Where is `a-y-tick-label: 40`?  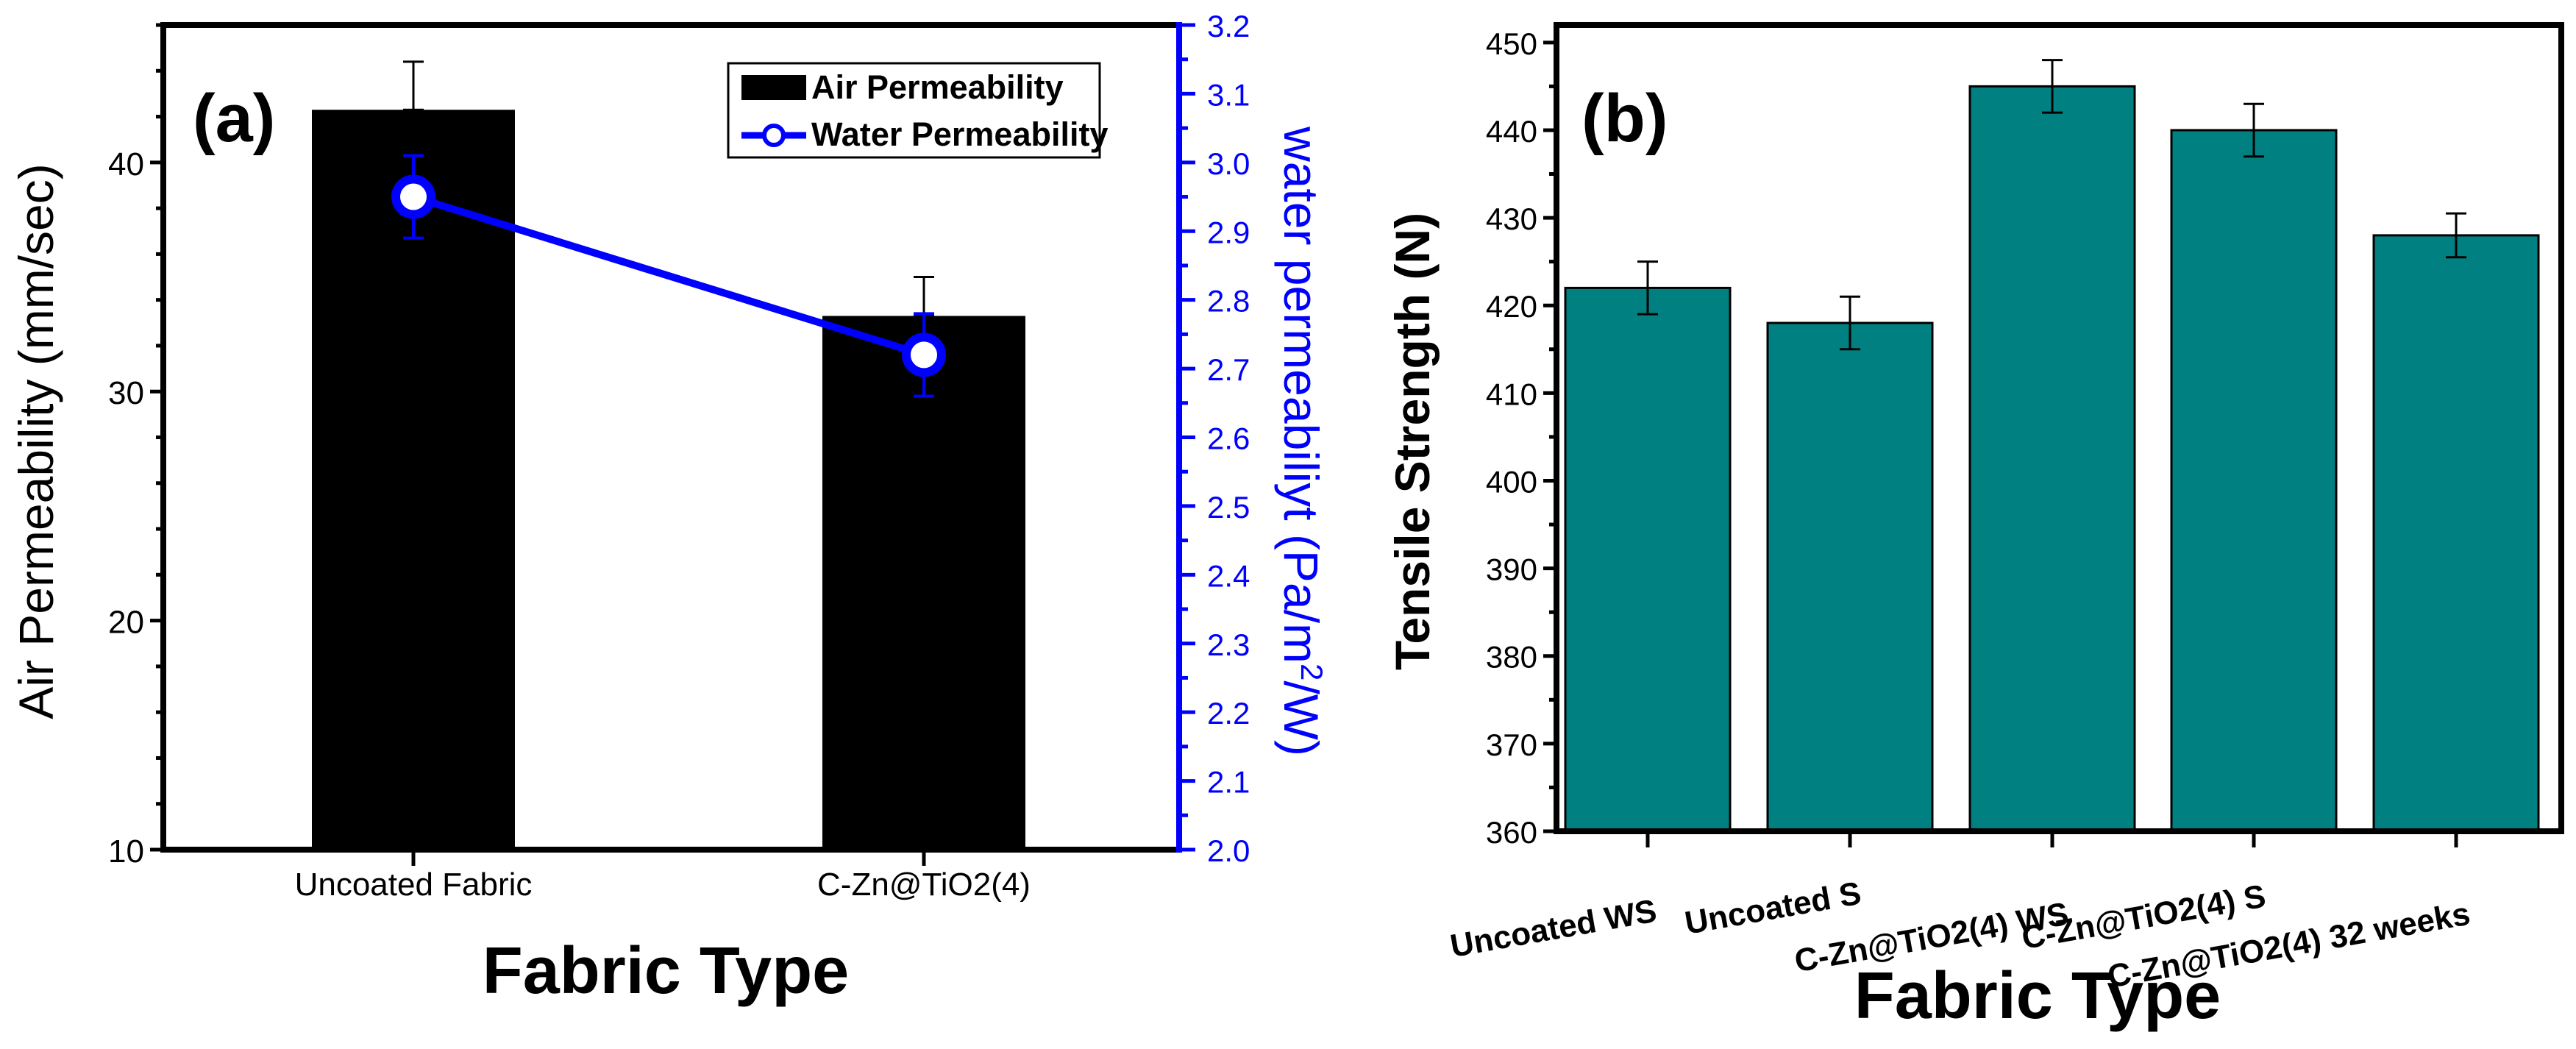 a-y-tick-label: 40 is located at coordinates (126, 164).